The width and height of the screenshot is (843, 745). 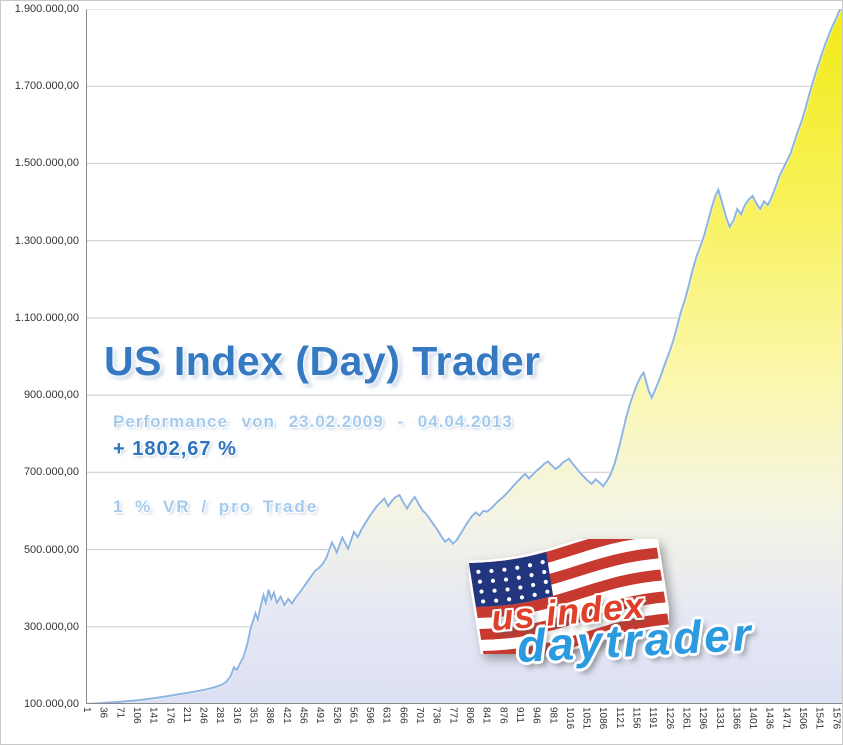 What do you see at coordinates (175, 449) in the screenshot?
I see `total-return-label: + 1802,67 %` at bounding box center [175, 449].